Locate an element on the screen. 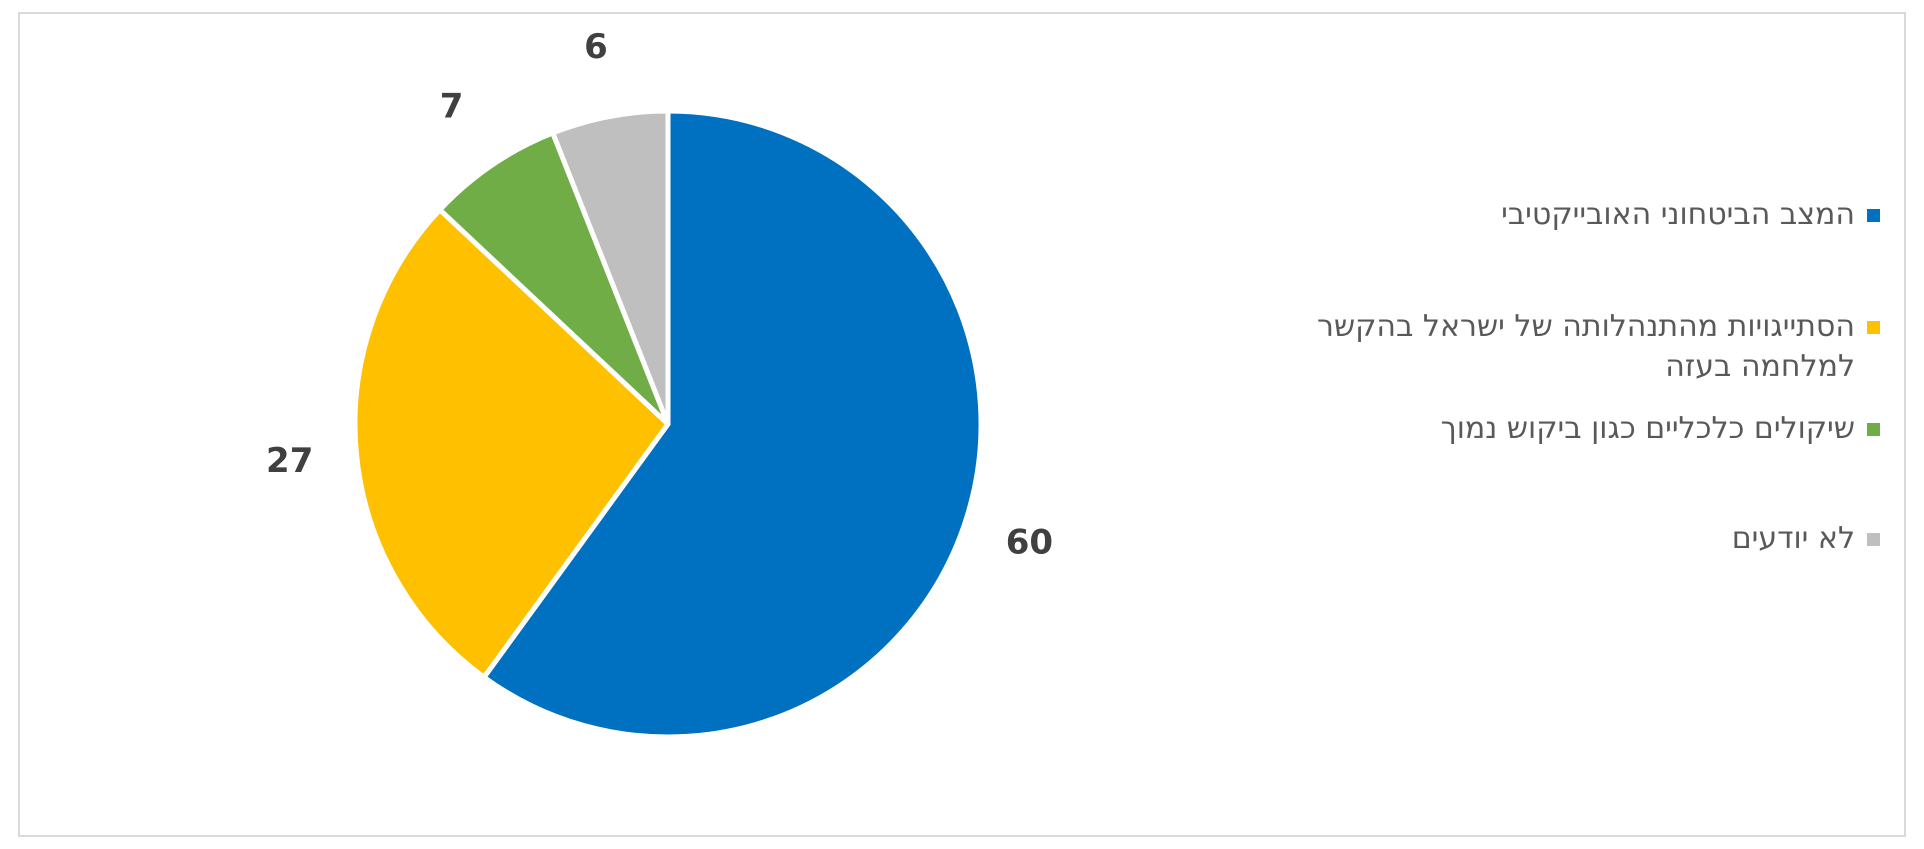 This screenshot has height=849, width=1924. legend-item-3: לא יודעים is located at coordinates (1590, 539).